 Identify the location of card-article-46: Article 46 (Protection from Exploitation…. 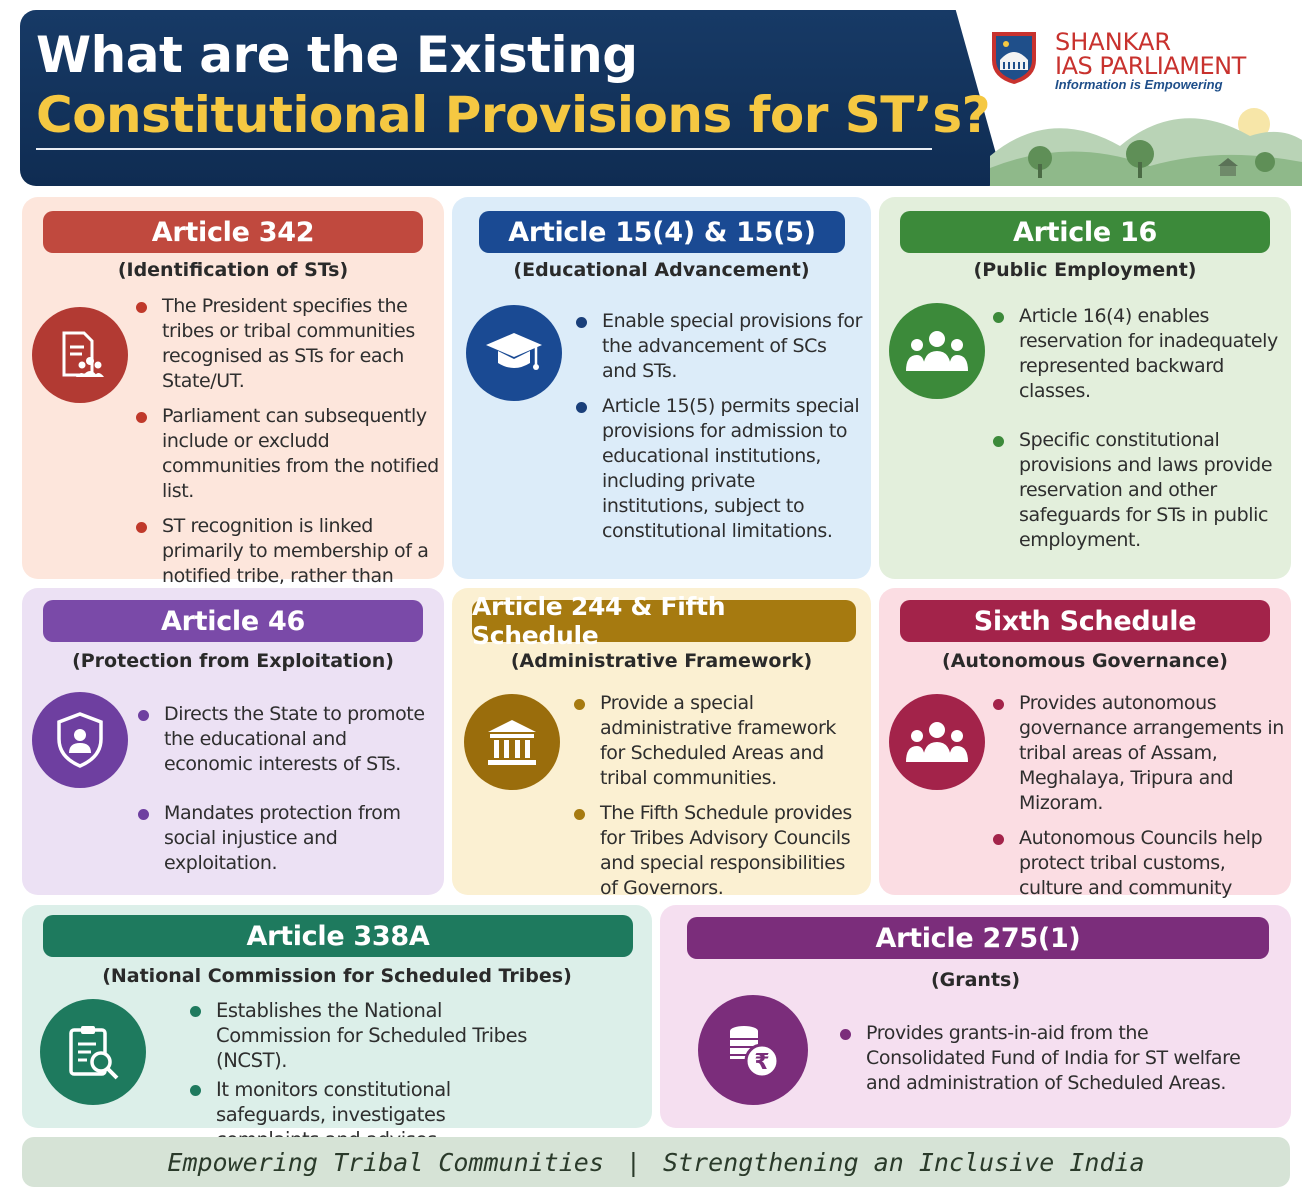
(233, 741).